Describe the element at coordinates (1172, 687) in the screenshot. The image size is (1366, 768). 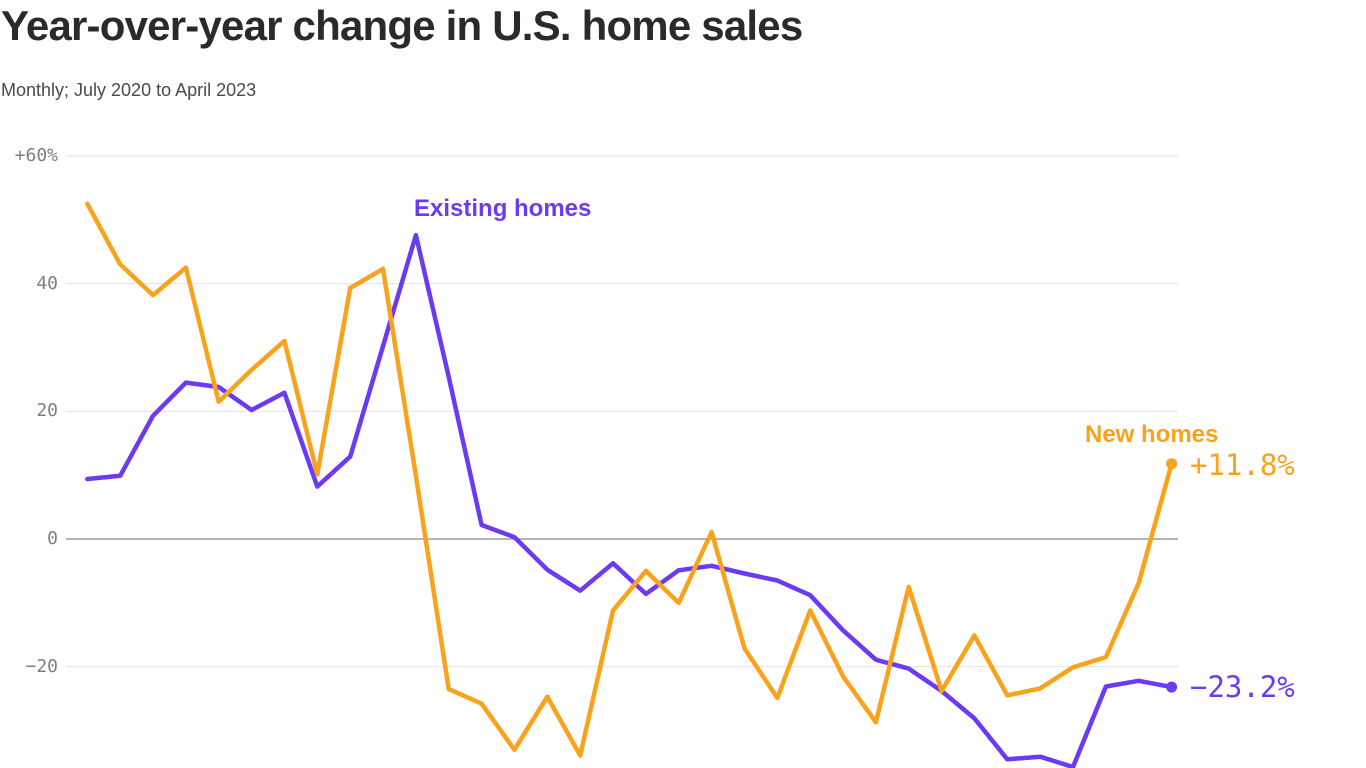
I see `endpoint-dot-existing-homes` at that location.